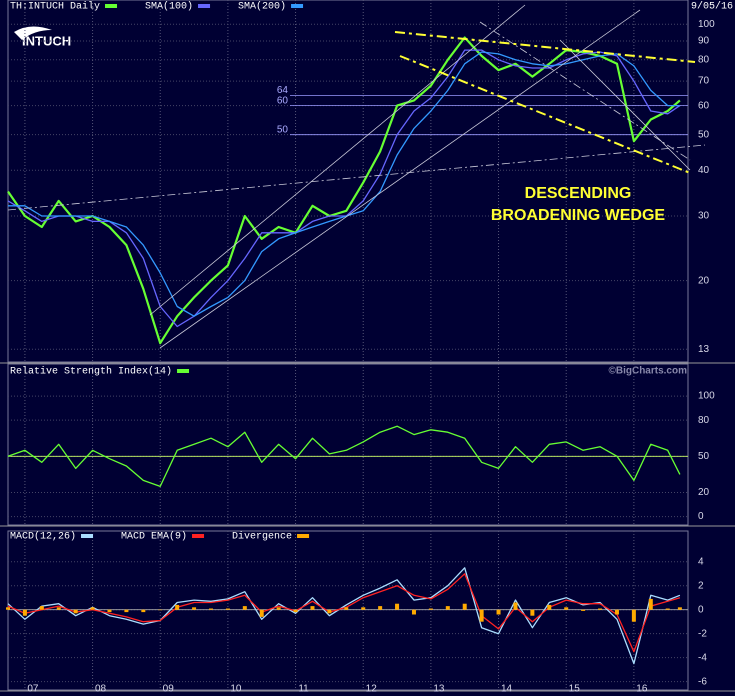 The image size is (735, 696). What do you see at coordinates (507, 689) in the screenshot?
I see `x-tick-label: 14` at bounding box center [507, 689].